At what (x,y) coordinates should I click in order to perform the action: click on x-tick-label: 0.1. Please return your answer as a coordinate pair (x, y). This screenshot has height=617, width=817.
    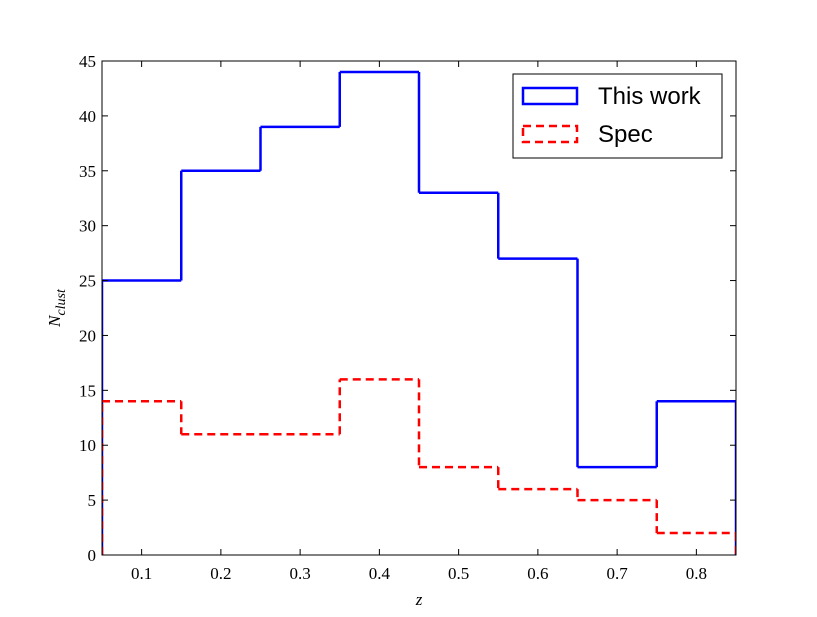
    Looking at the image, I should click on (141, 573).